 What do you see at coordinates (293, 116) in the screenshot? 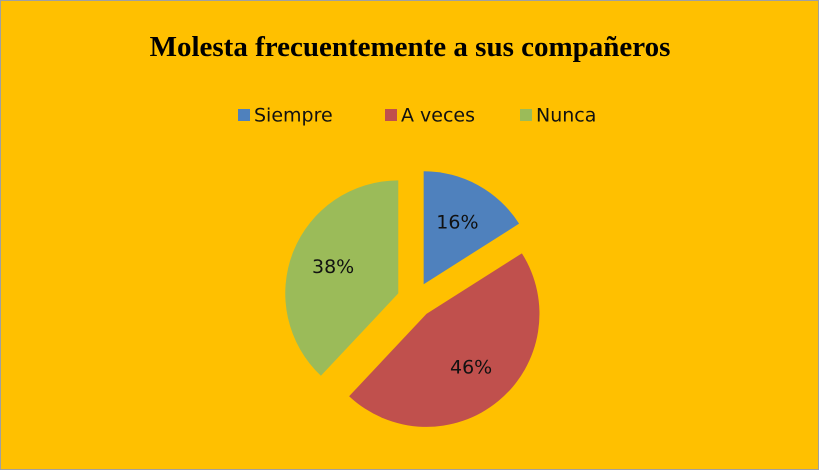
I see `legend-label: Siempre` at bounding box center [293, 116].